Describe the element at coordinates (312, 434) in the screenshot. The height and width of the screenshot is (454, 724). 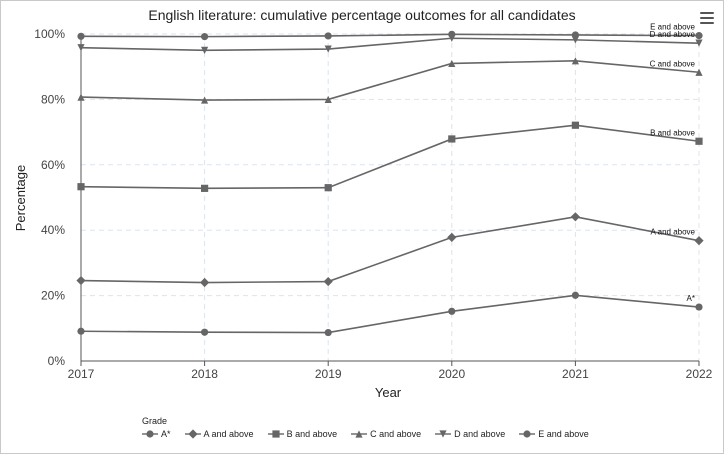
I see `legend-label: B and above` at that location.